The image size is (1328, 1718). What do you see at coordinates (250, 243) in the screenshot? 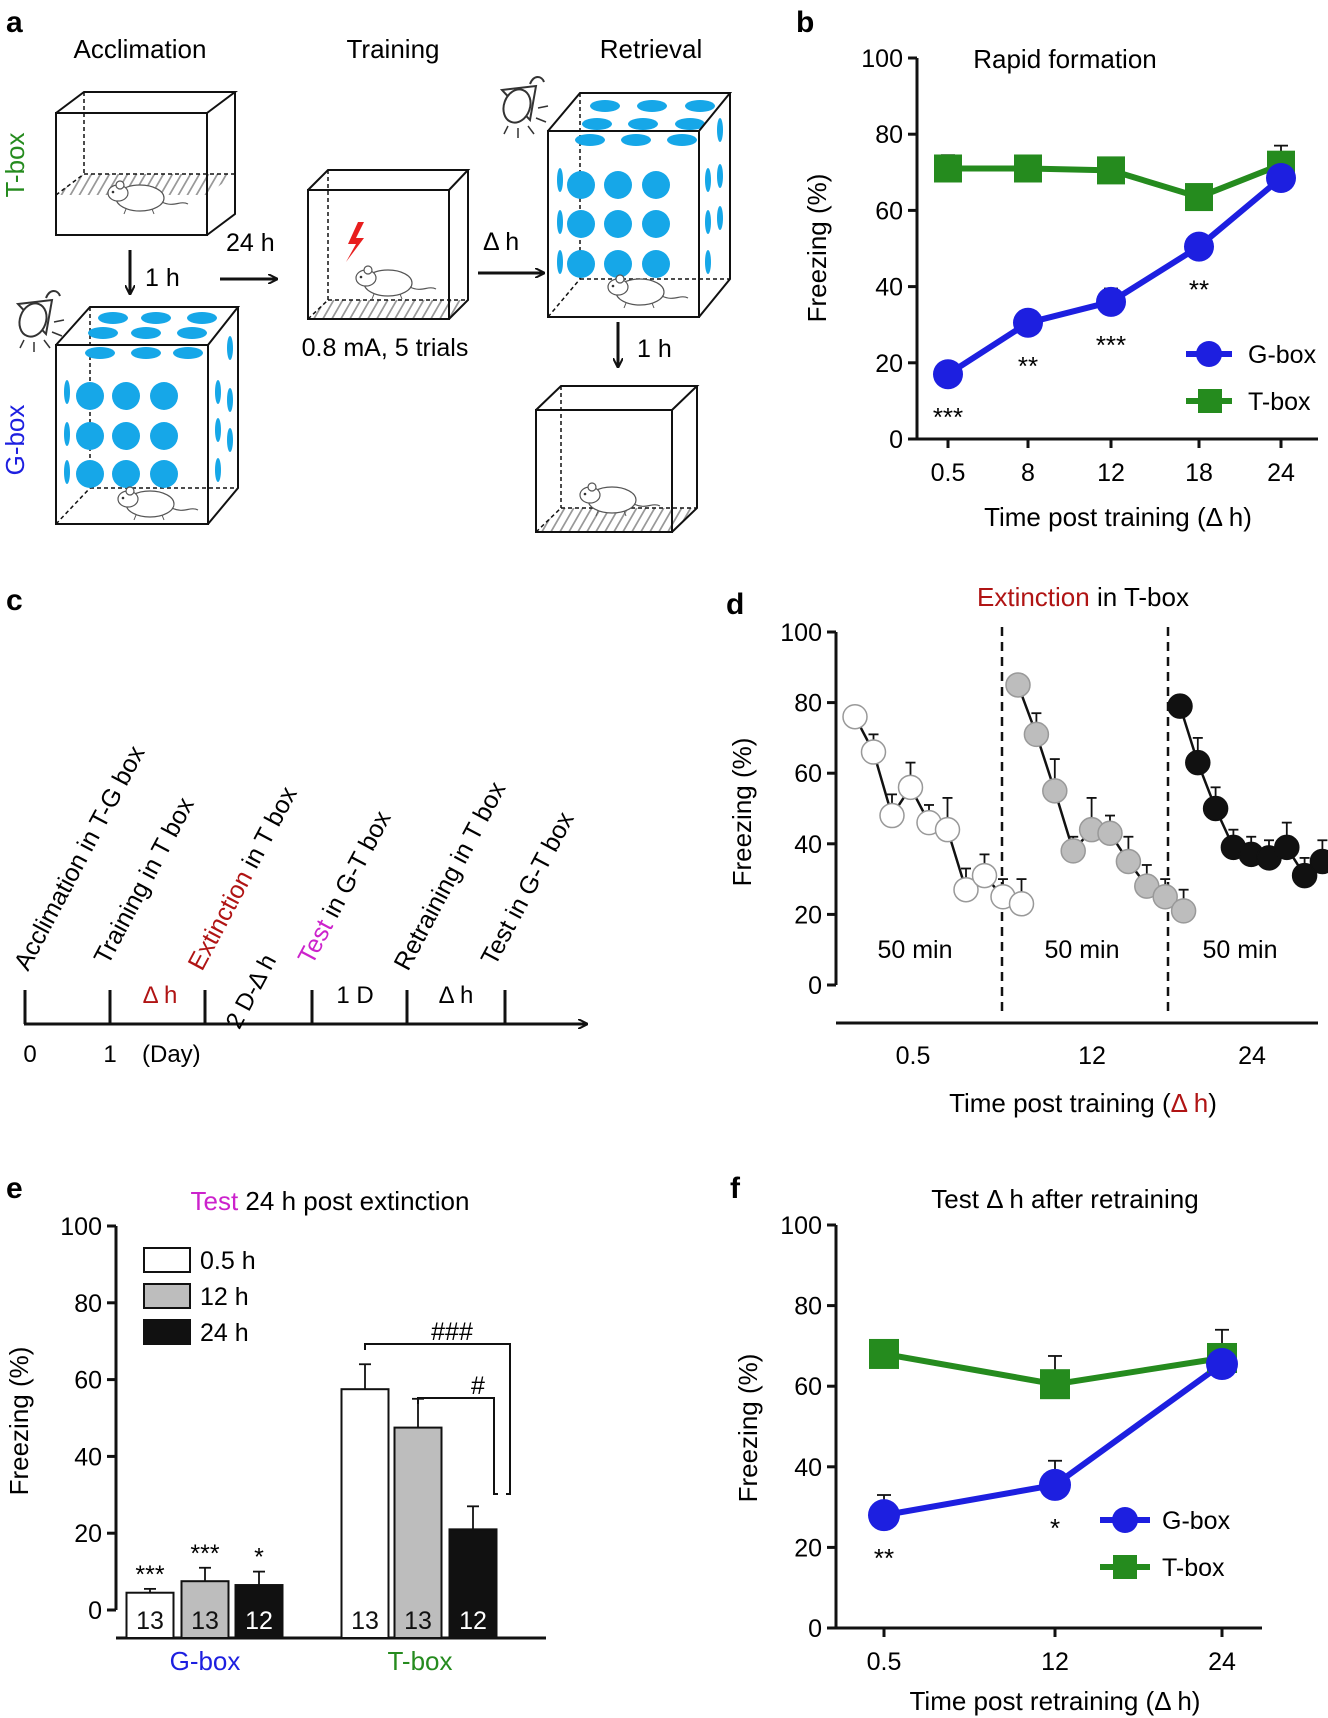
I see `arrow-24h-label: 24 h` at bounding box center [250, 243].